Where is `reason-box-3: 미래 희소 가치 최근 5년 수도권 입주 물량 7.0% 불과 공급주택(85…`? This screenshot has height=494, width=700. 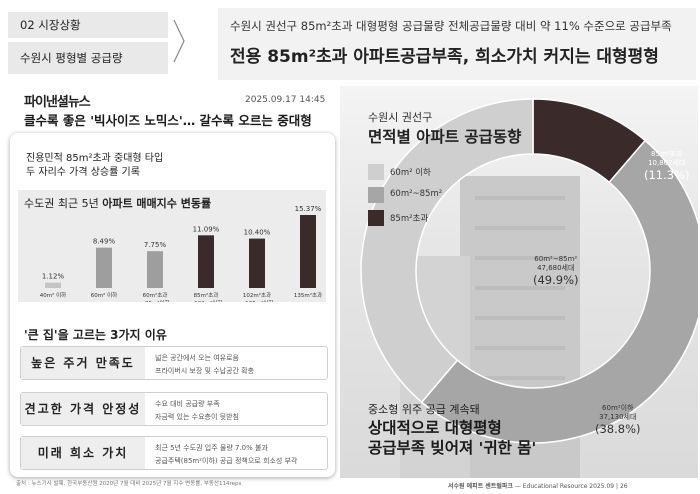 reason-box-3: 미래 희소 가치 최근 5년 수도권 입주 물량 7.0% 불과 공급주택(85… is located at coordinates (174, 453).